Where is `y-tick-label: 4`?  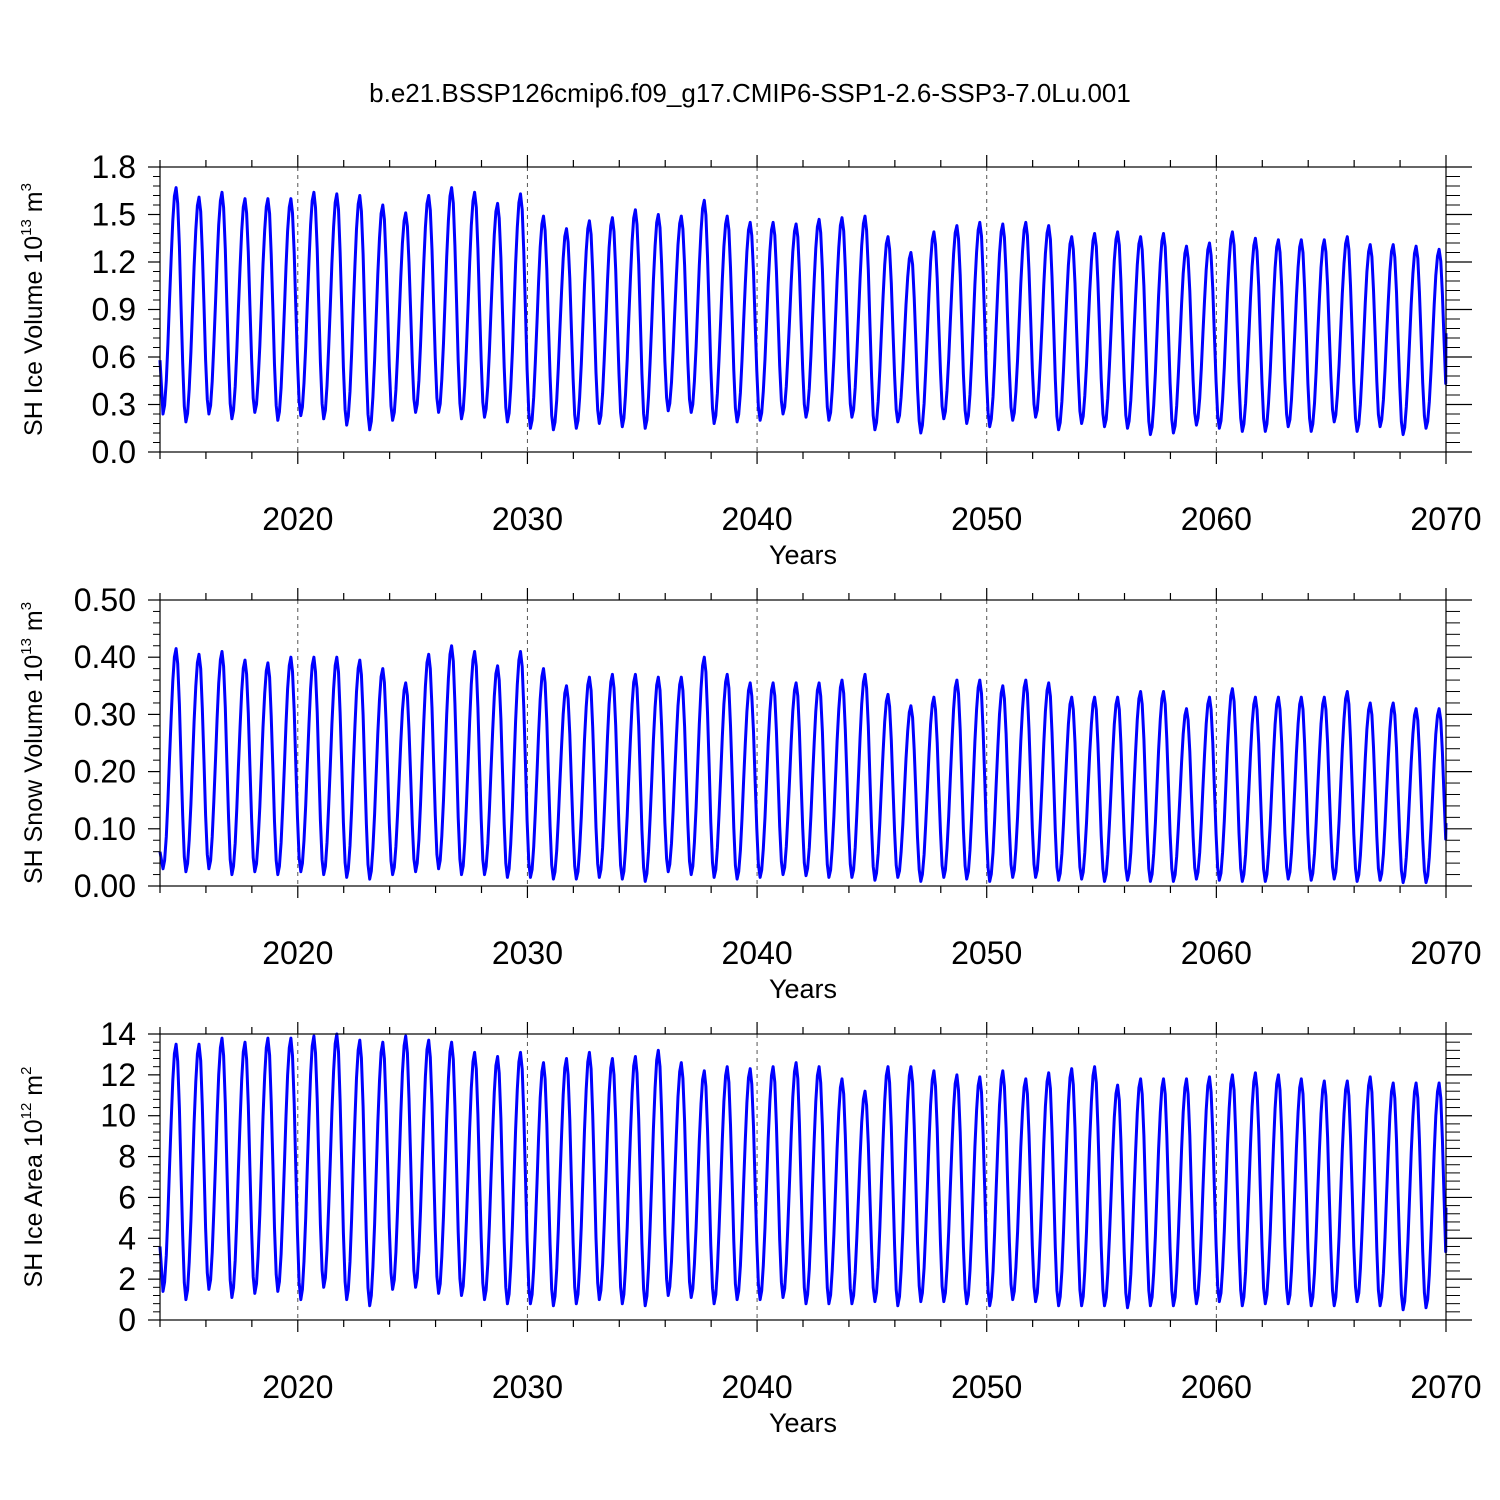 y-tick-label: 4 is located at coordinates (127, 1238).